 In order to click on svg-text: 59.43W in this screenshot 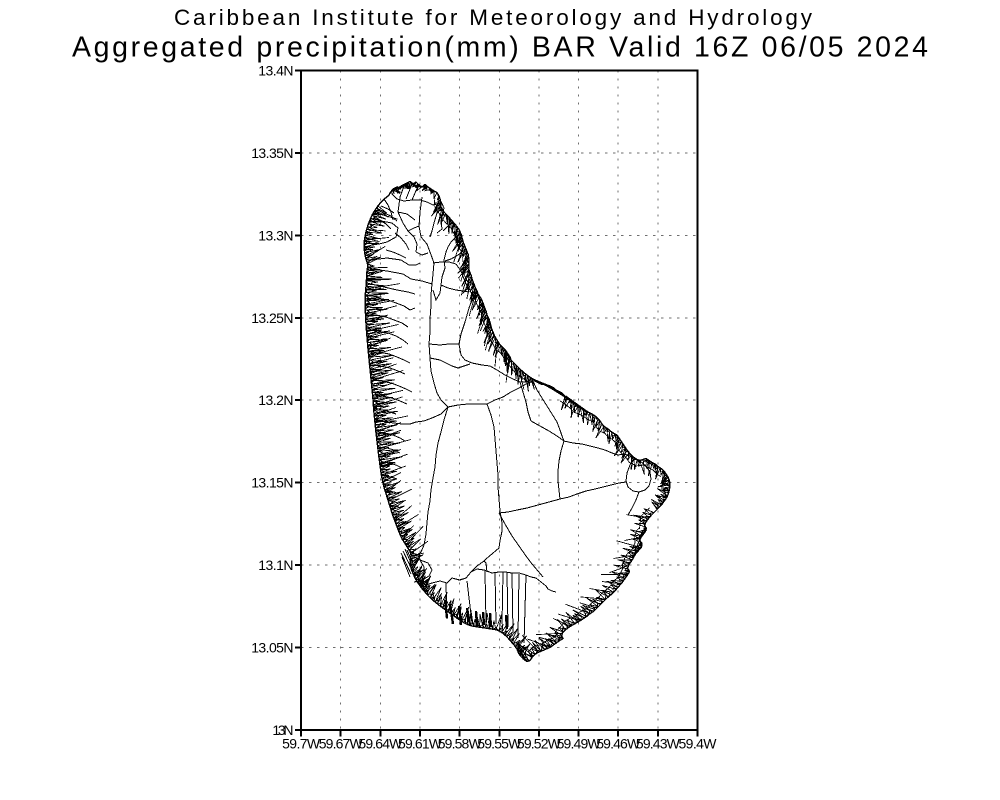, I will do `click(658, 744)`.